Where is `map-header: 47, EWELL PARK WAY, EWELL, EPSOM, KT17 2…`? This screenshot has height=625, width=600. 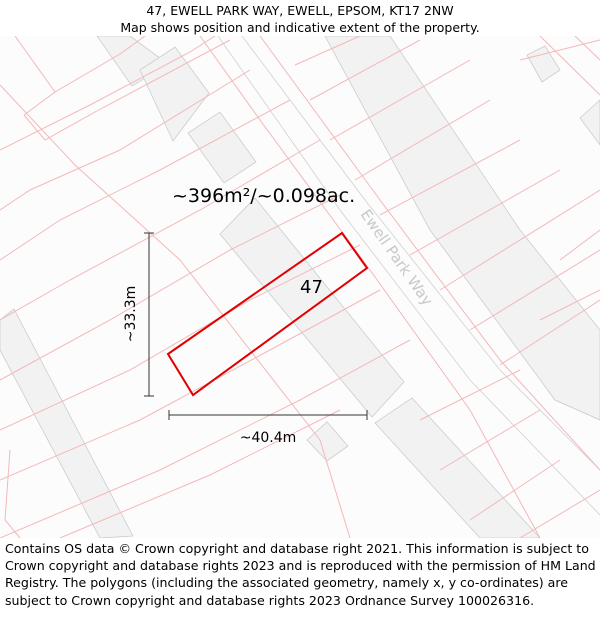 map-header: 47, EWELL PARK WAY, EWELL, EPSOM, KT17 2… is located at coordinates (300, 18).